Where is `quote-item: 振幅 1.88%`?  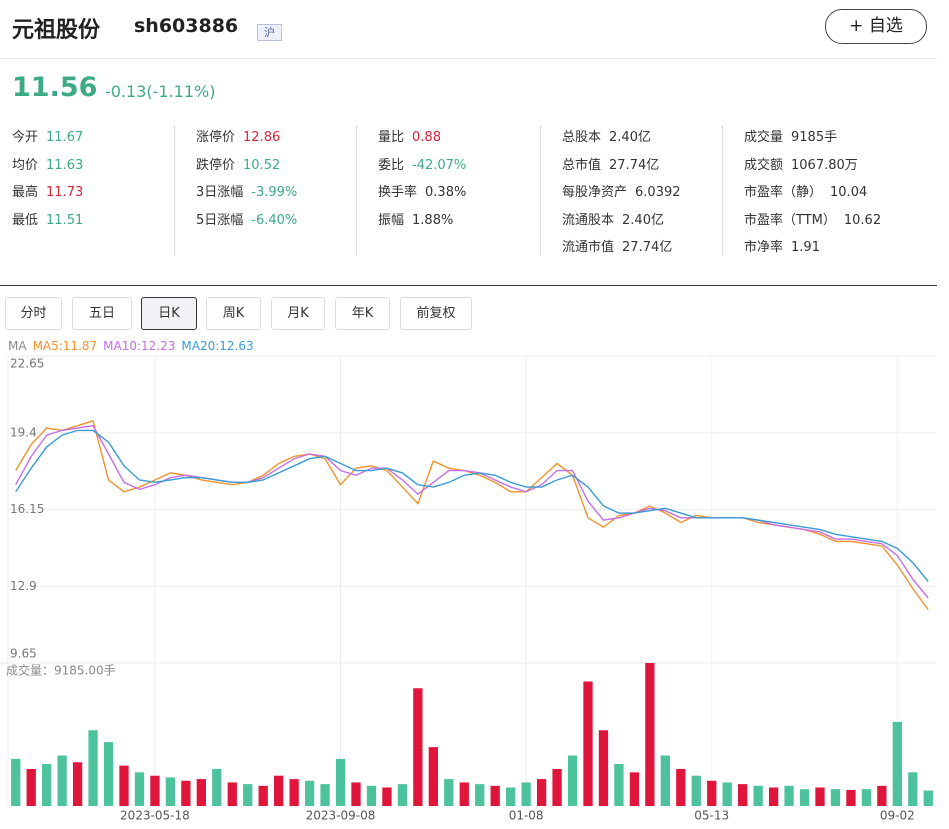
quote-item: 振幅 1.88% is located at coordinates (415, 218).